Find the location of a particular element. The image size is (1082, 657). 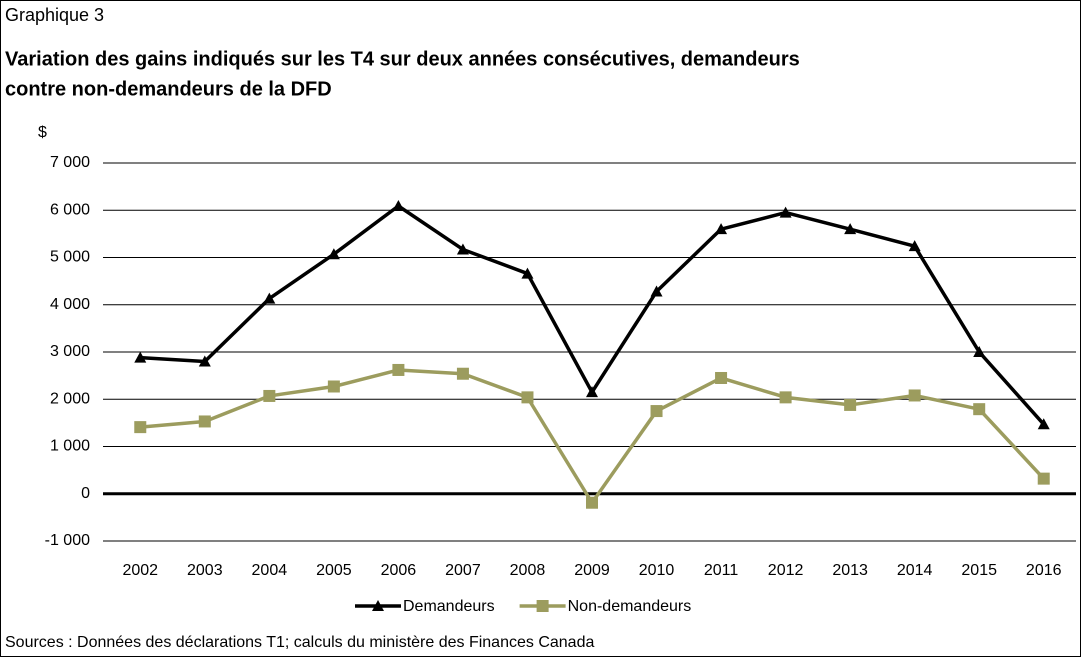

x-tick-label: 2013 is located at coordinates (850, 570).